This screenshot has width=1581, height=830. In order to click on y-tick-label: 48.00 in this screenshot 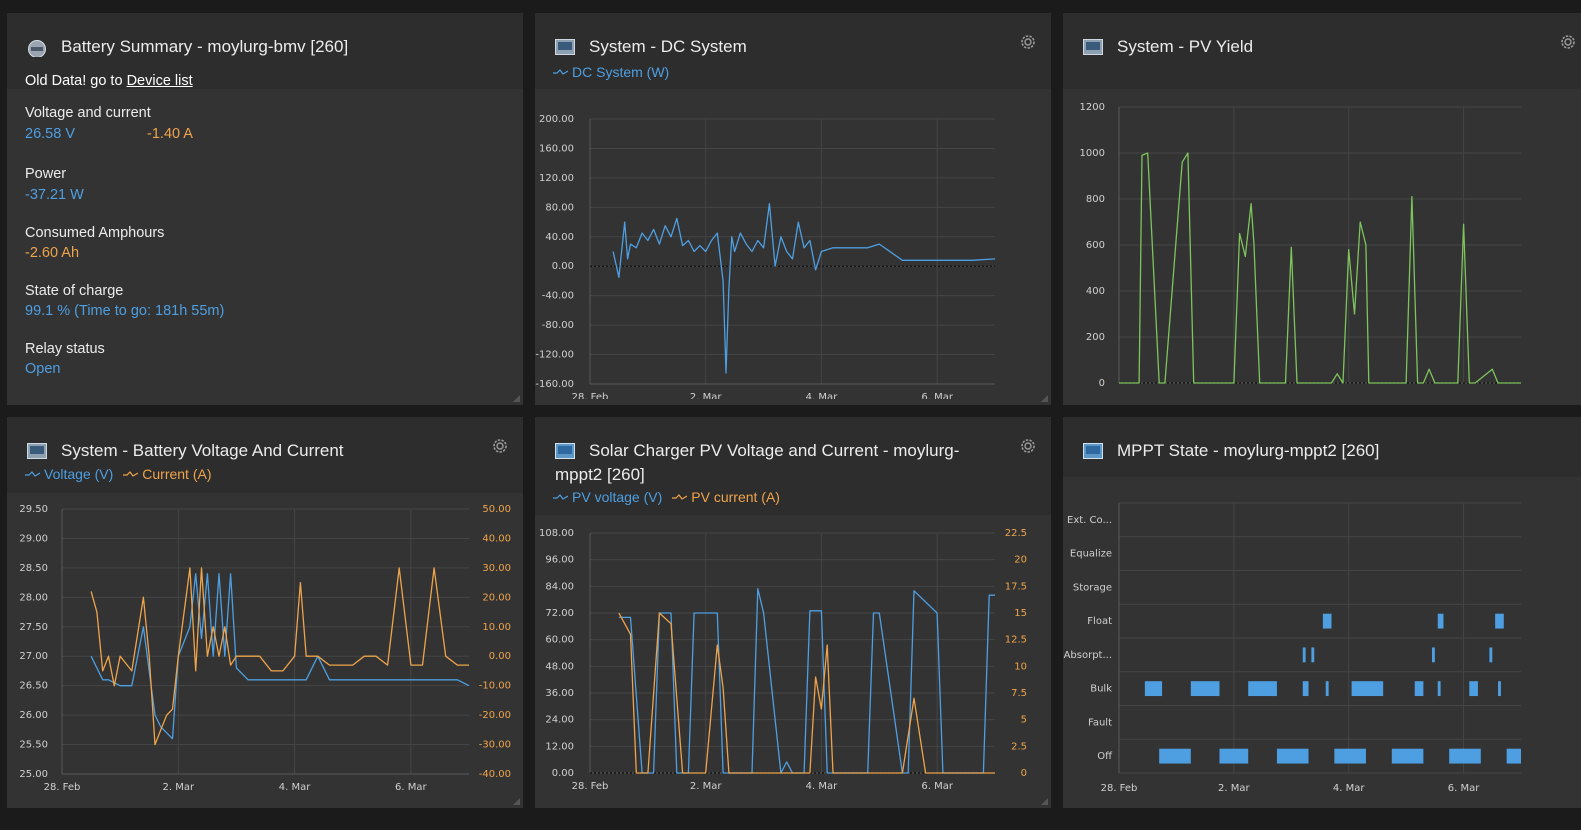, I will do `click(559, 666)`.